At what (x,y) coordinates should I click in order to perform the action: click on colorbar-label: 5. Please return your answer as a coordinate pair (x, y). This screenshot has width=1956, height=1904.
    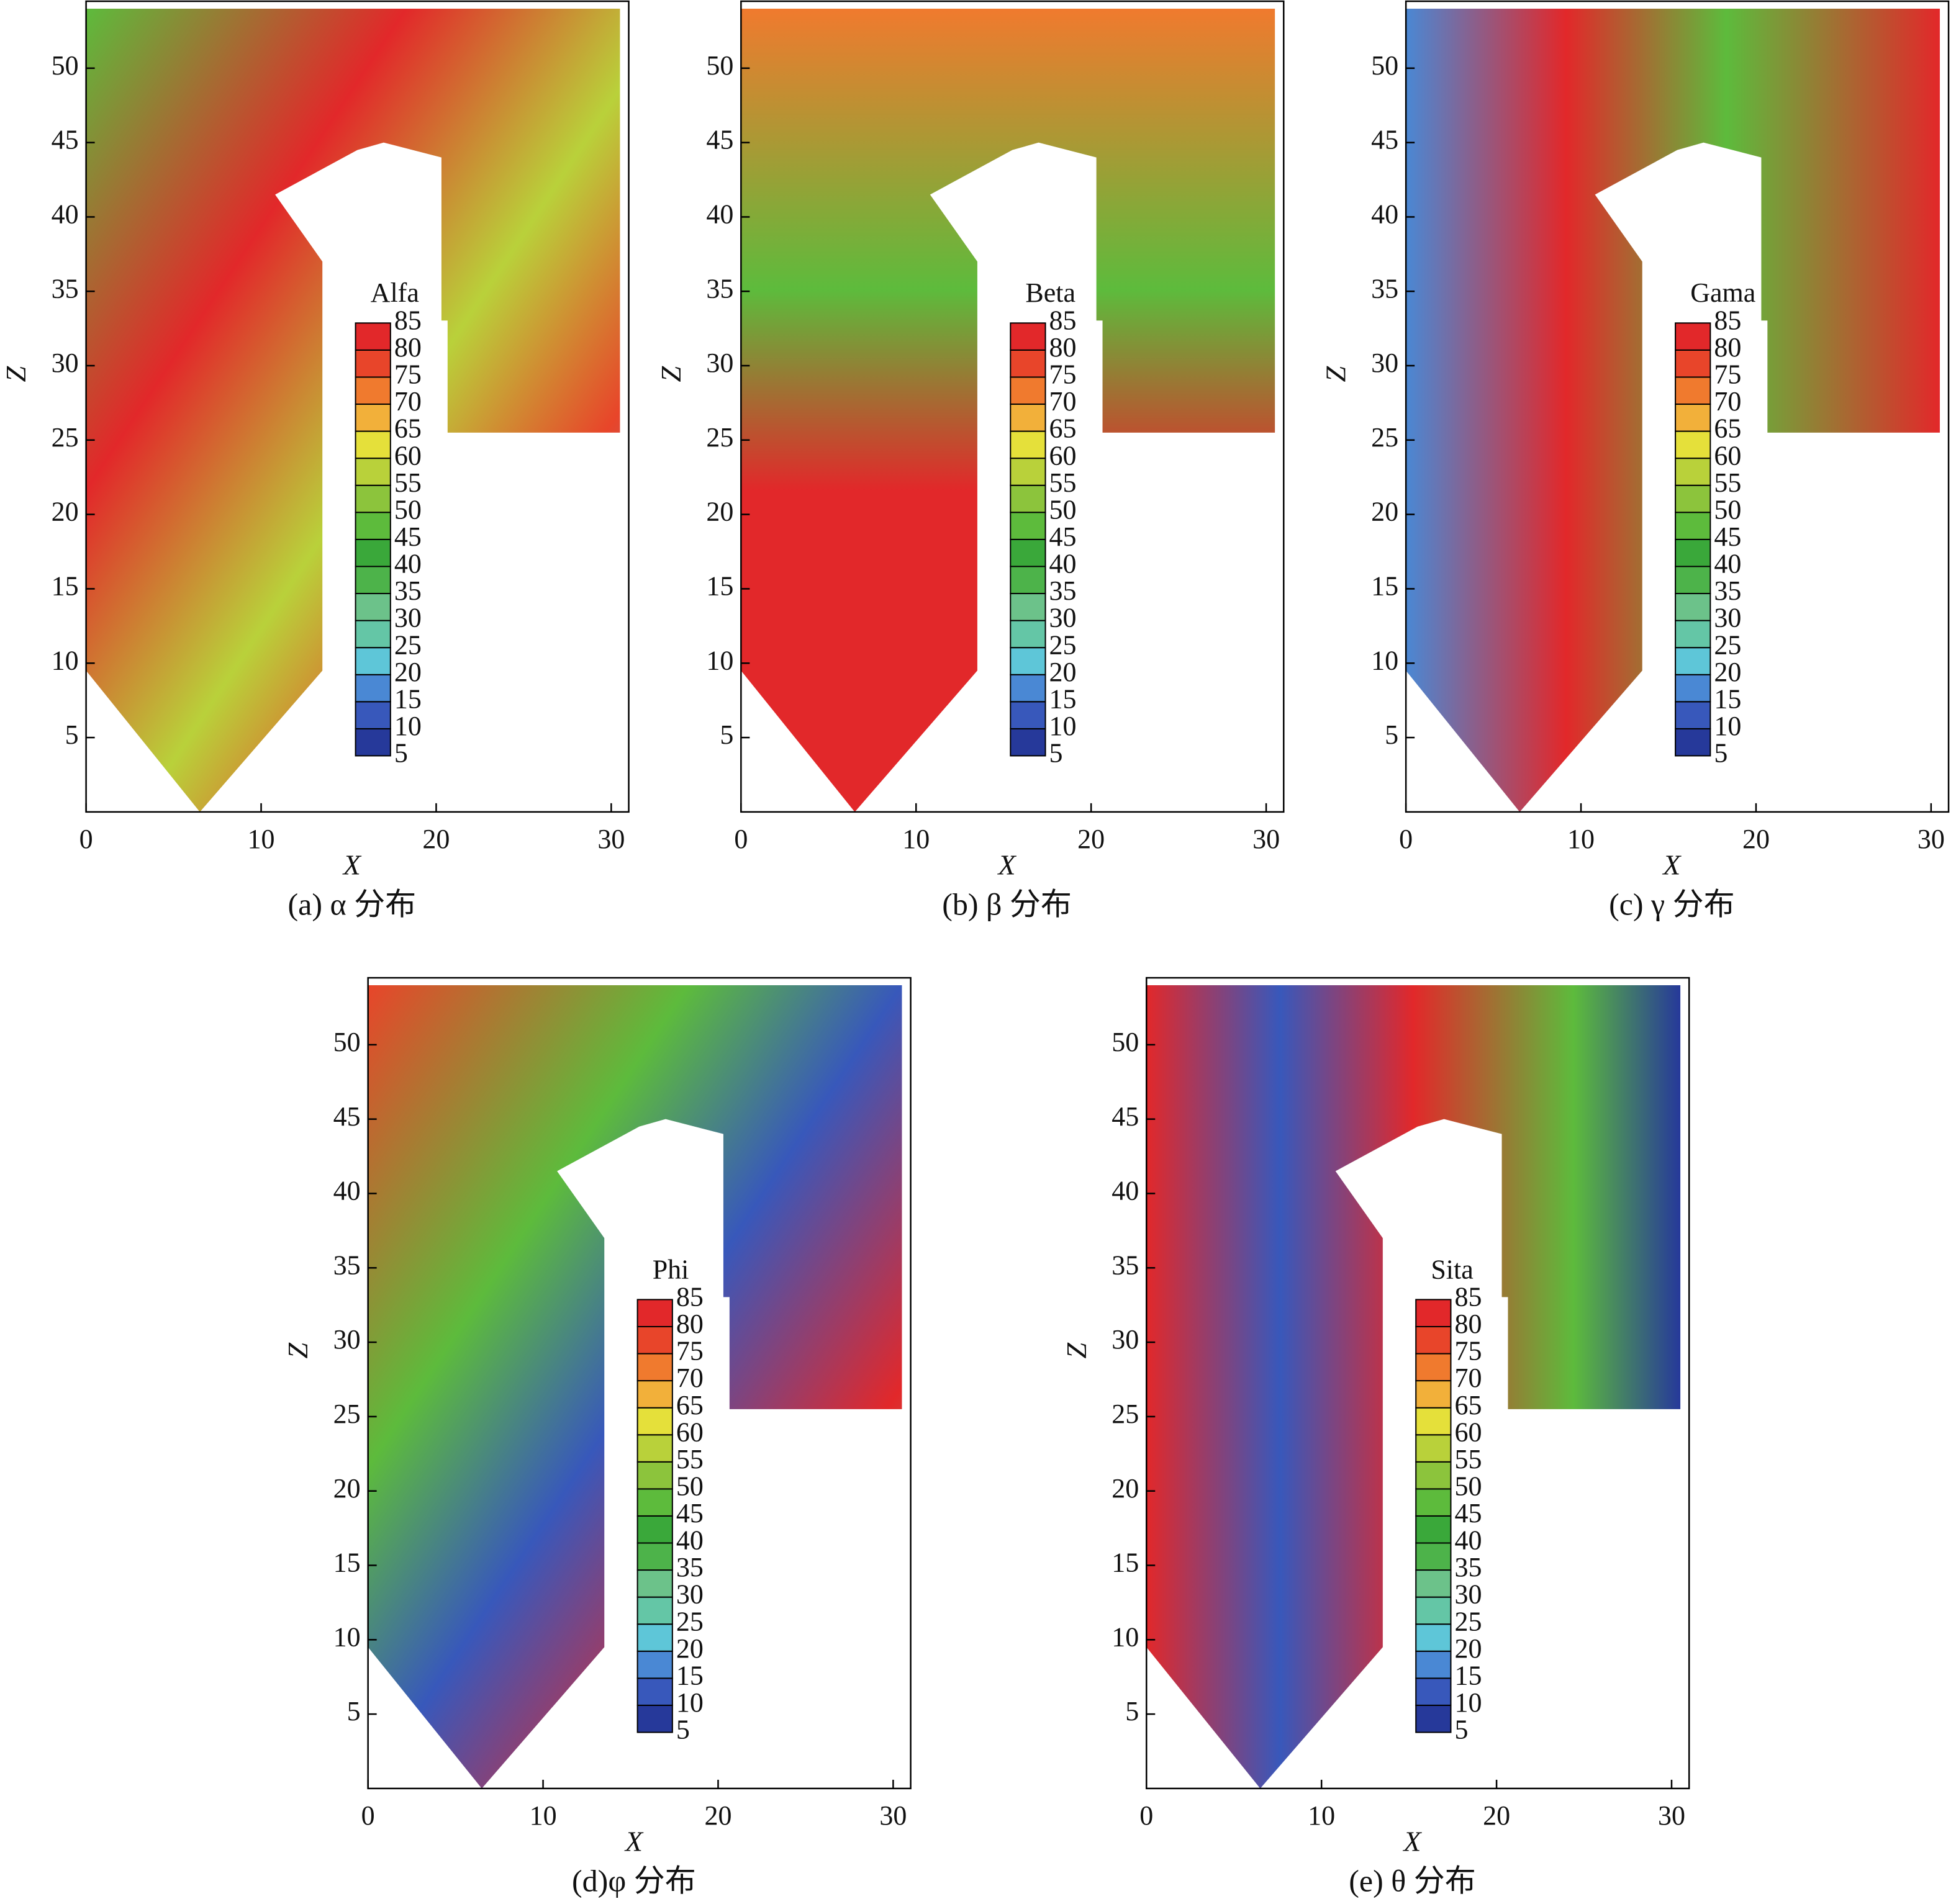
    Looking at the image, I should click on (683, 1730).